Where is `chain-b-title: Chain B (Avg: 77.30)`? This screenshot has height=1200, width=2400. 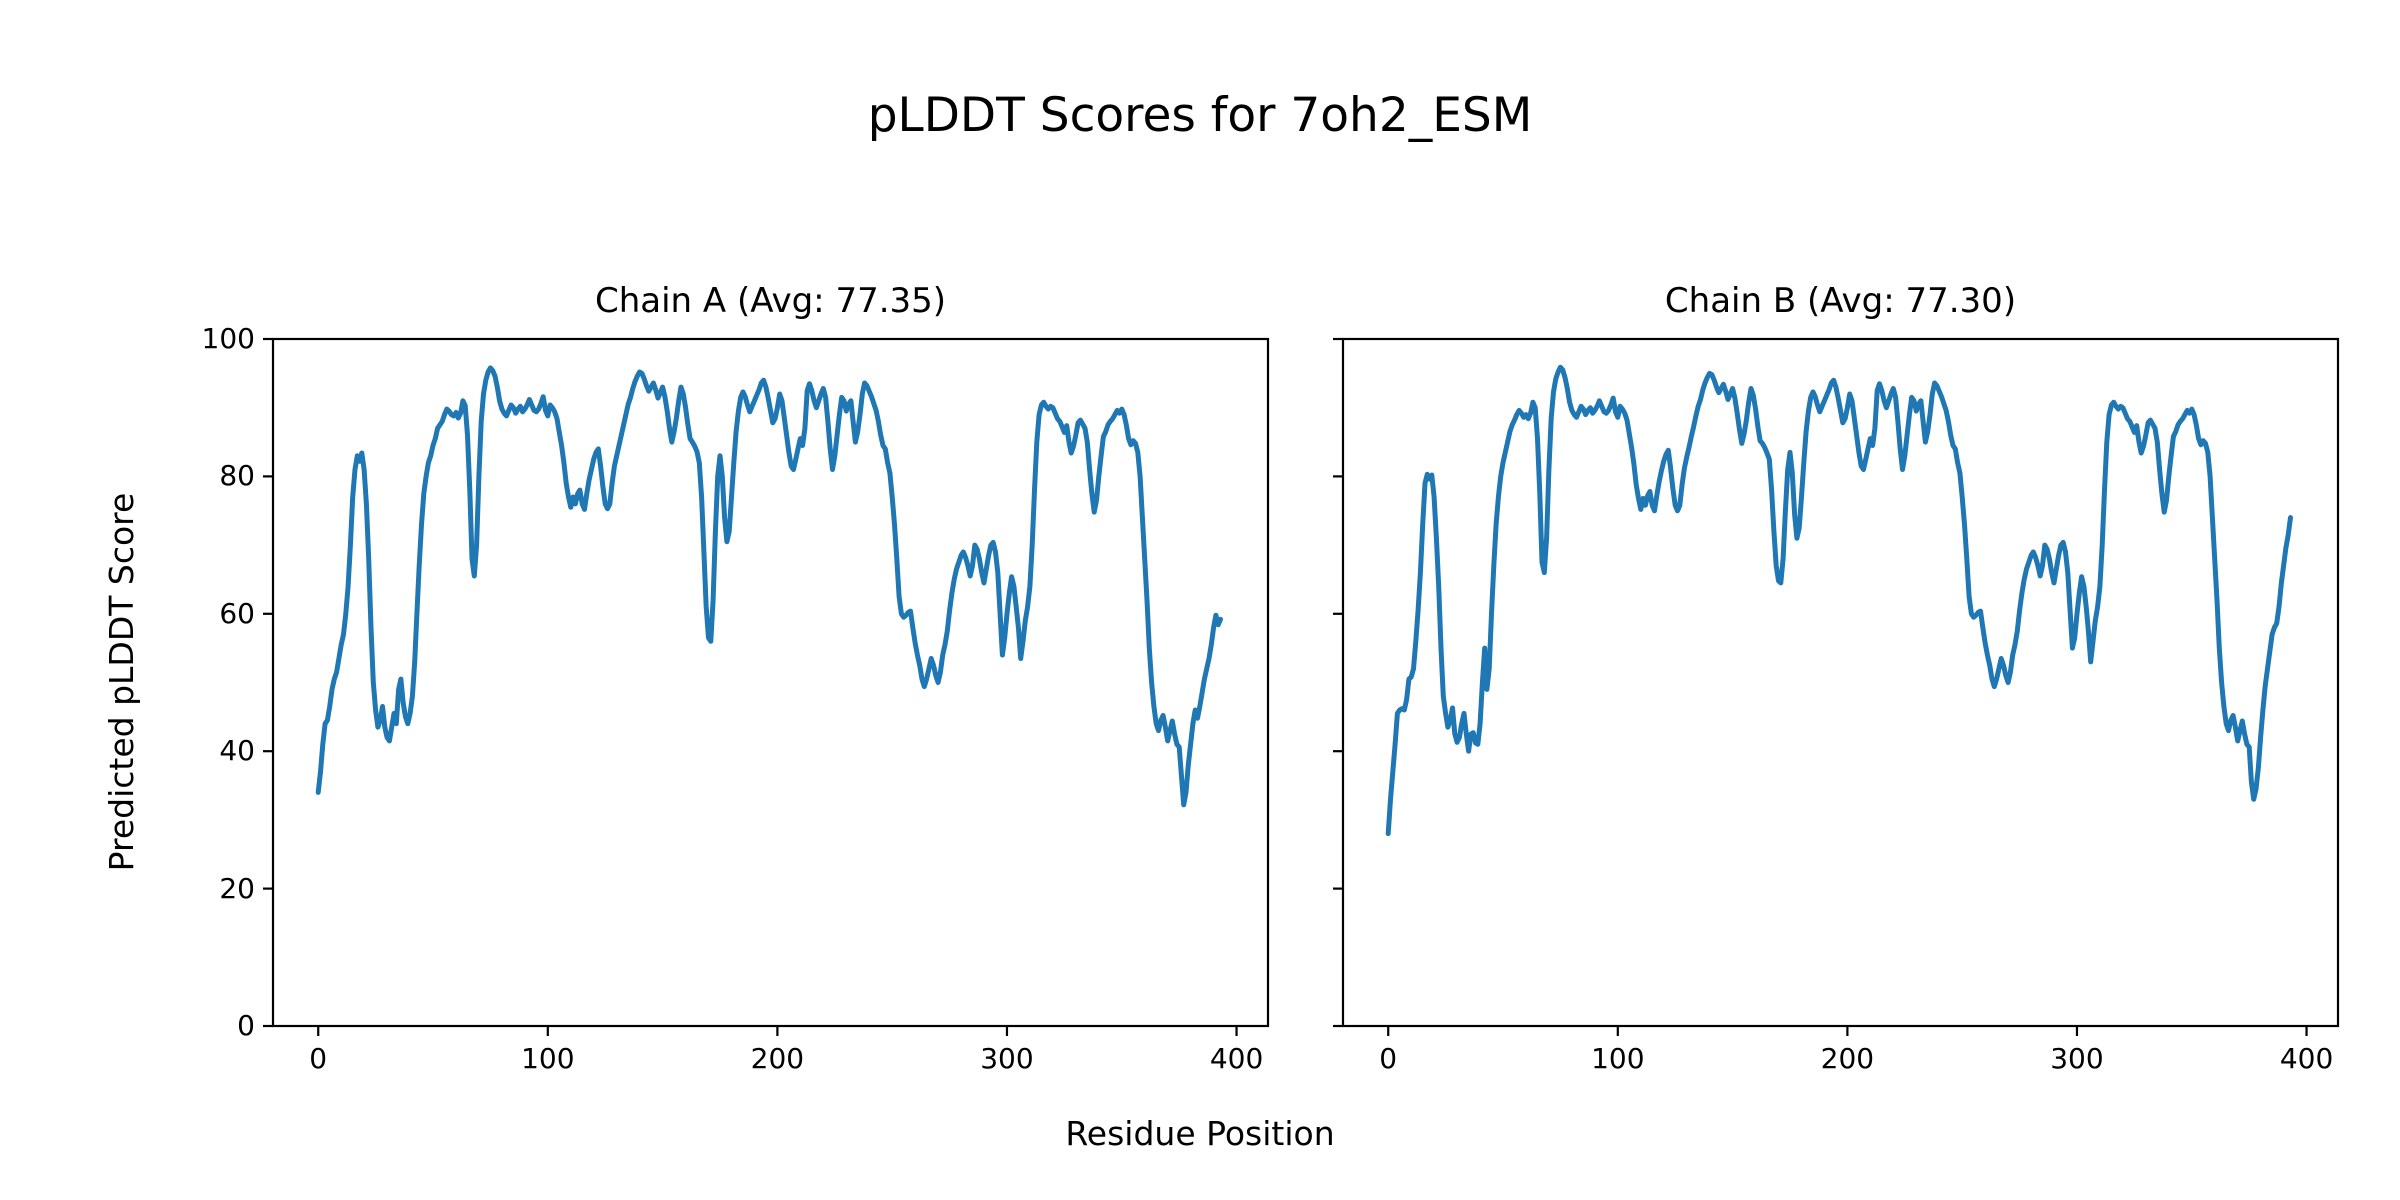 chain-b-title: Chain B (Avg: 77.30) is located at coordinates (1840, 301).